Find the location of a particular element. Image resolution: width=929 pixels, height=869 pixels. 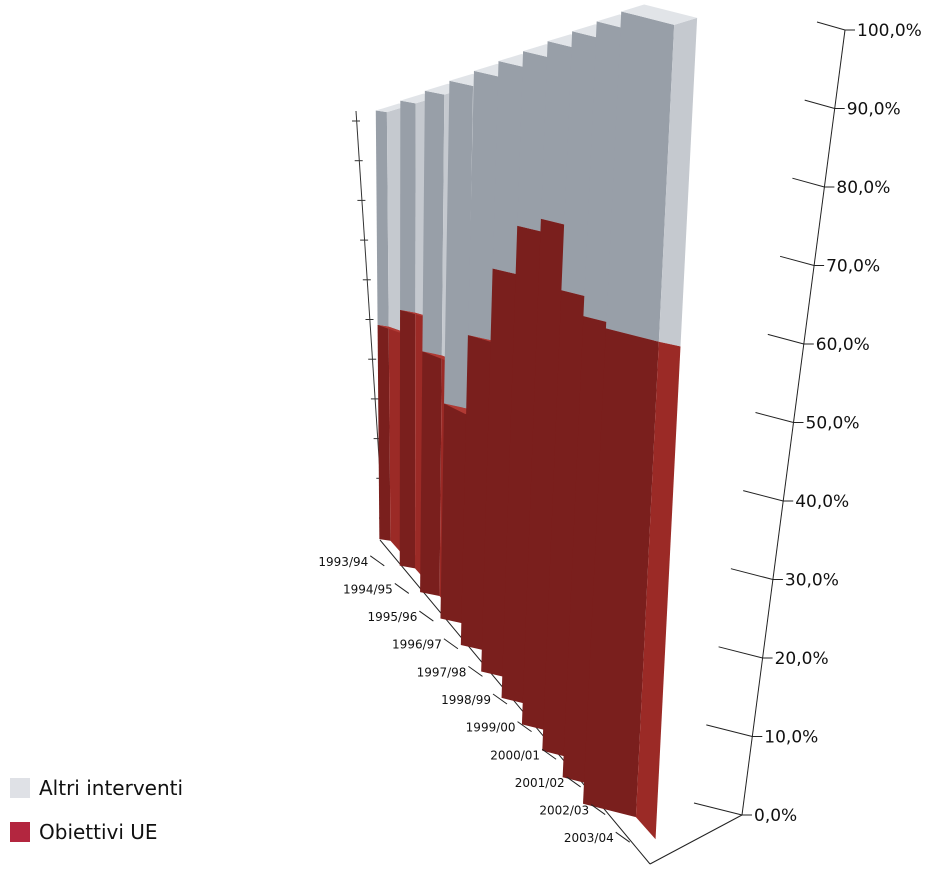

y-tick-label: 50,0% is located at coordinates (833, 424).